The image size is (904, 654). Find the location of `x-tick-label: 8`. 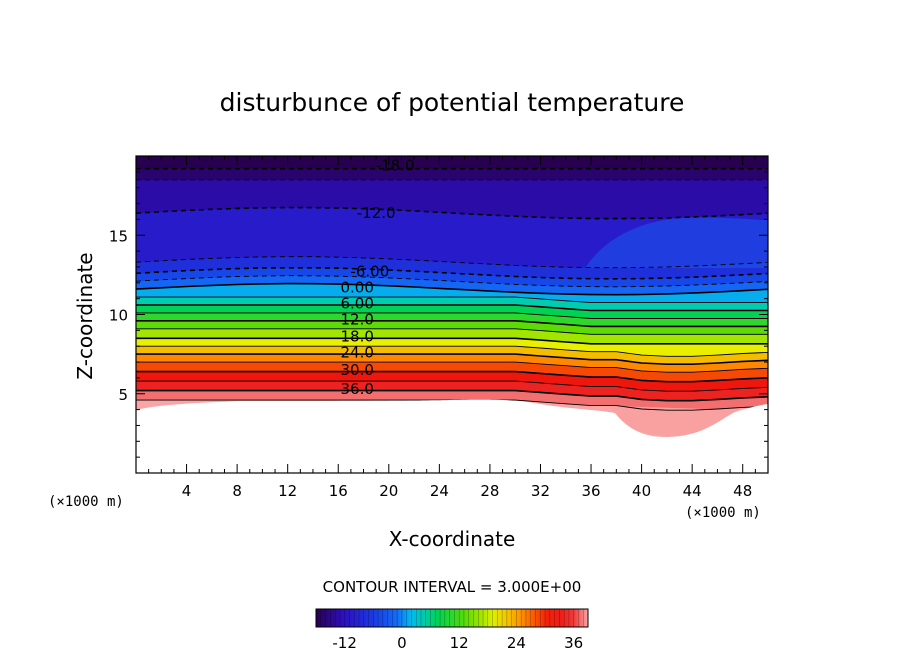

x-tick-label: 8 is located at coordinates (237, 491).